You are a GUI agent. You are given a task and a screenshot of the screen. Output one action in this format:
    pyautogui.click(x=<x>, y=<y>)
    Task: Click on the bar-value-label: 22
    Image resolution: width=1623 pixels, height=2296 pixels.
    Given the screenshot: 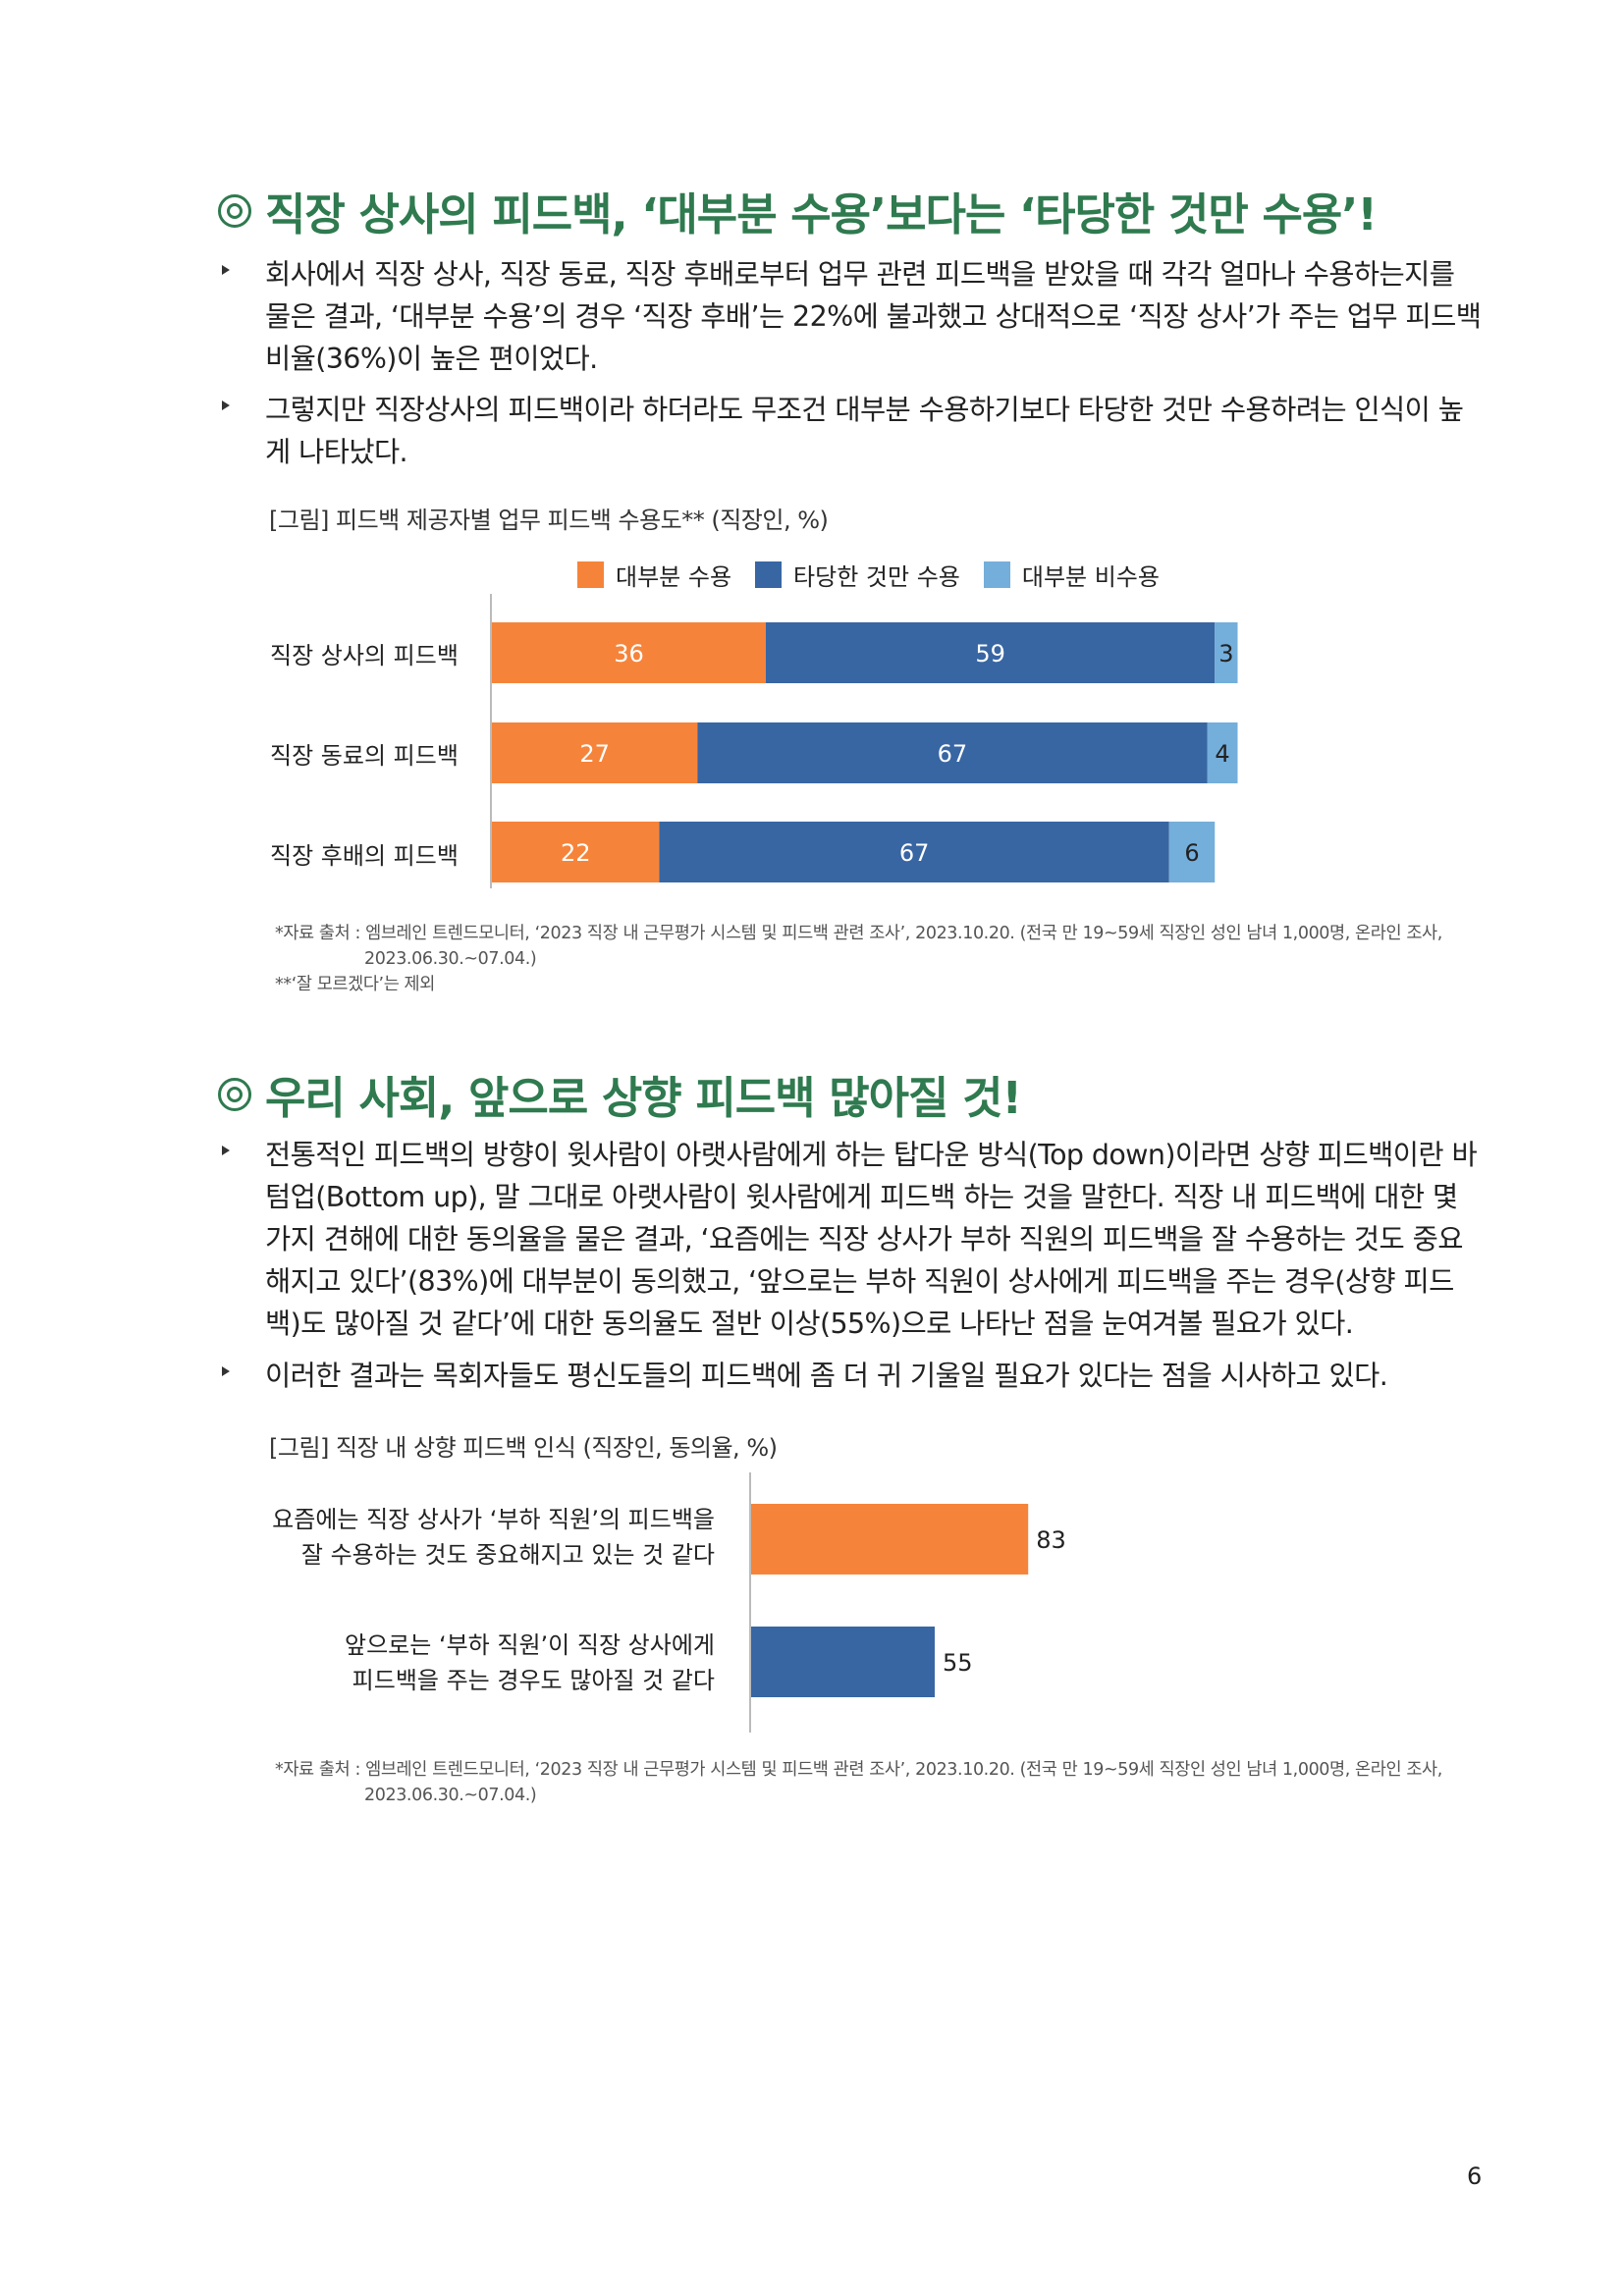 What is the action you would take?
    pyautogui.click(x=576, y=853)
    